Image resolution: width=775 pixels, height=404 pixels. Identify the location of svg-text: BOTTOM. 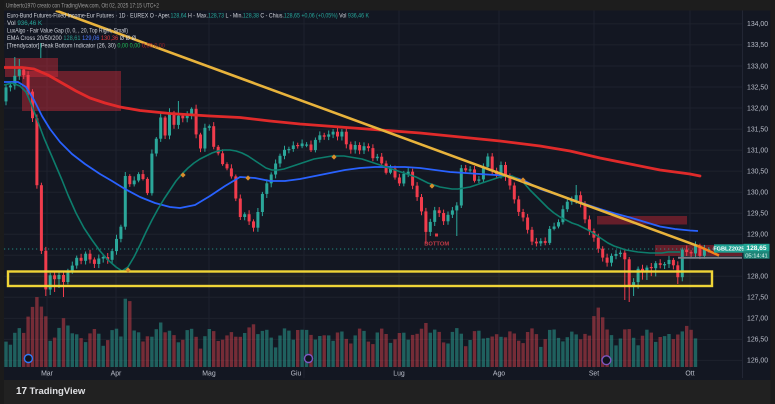
(436, 245).